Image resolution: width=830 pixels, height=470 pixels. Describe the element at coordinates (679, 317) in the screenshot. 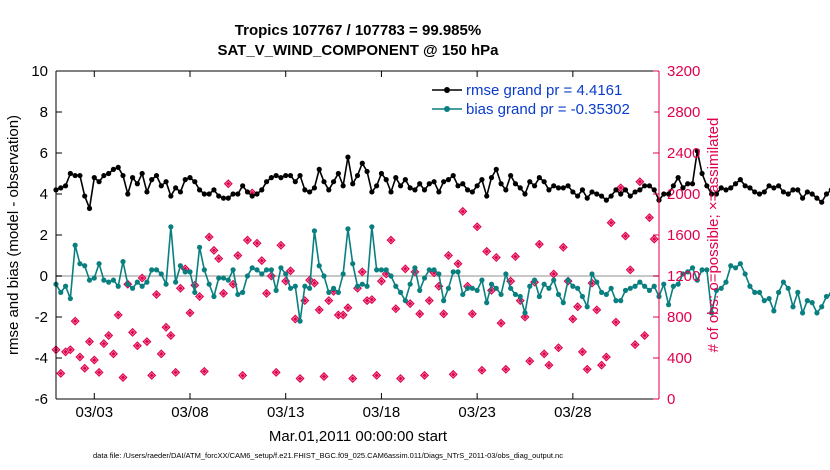

I see `y2-tick-label: 800` at that location.